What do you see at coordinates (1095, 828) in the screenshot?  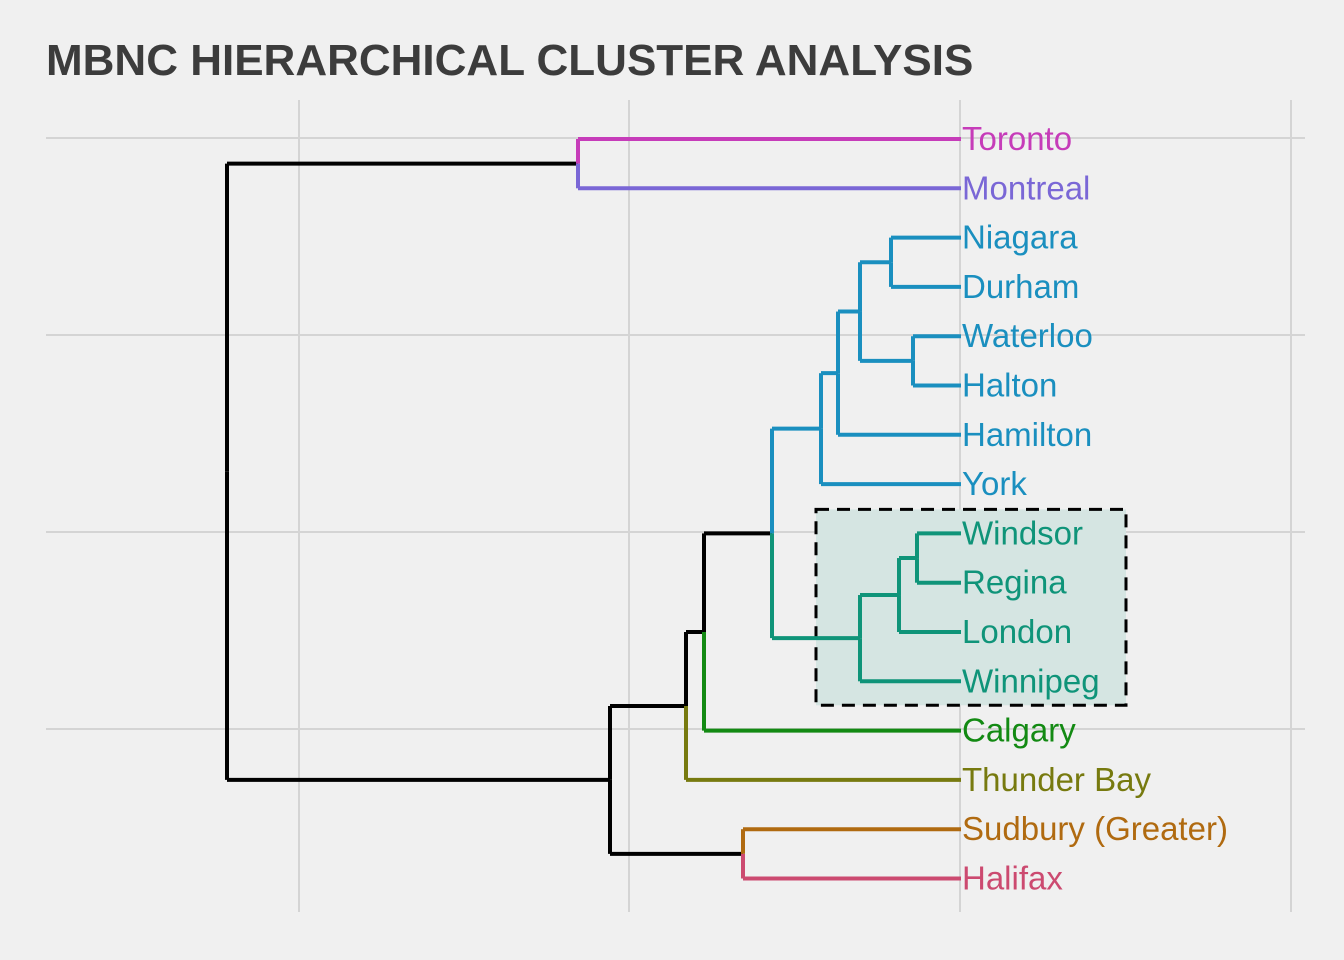 I see `leaf-label-sudbury-greater: Sudbury (Greater)` at bounding box center [1095, 828].